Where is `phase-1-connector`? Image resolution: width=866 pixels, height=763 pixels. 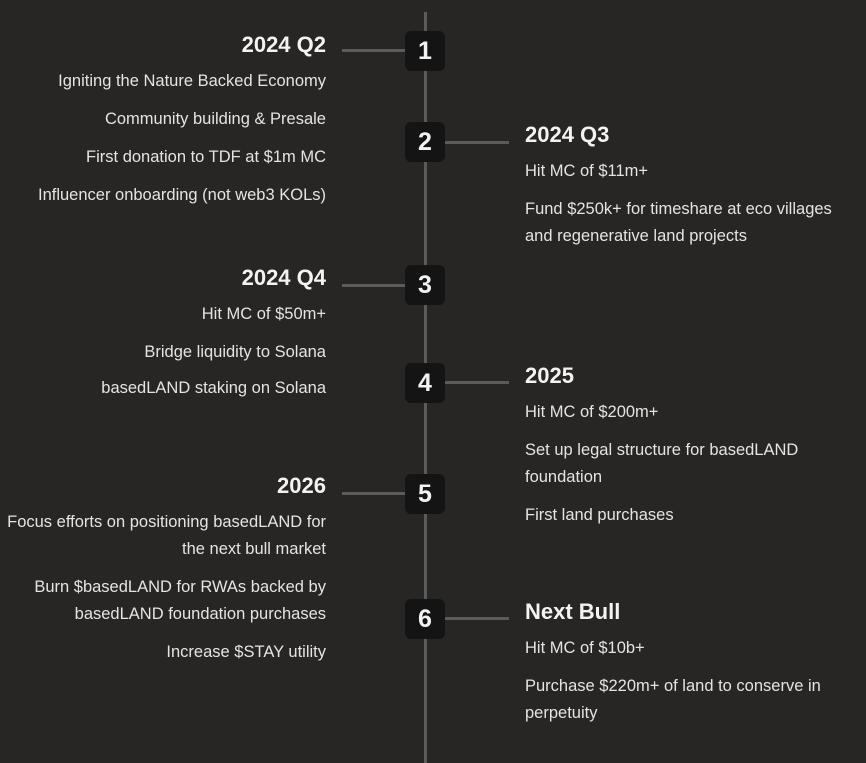 phase-1-connector is located at coordinates (374, 50).